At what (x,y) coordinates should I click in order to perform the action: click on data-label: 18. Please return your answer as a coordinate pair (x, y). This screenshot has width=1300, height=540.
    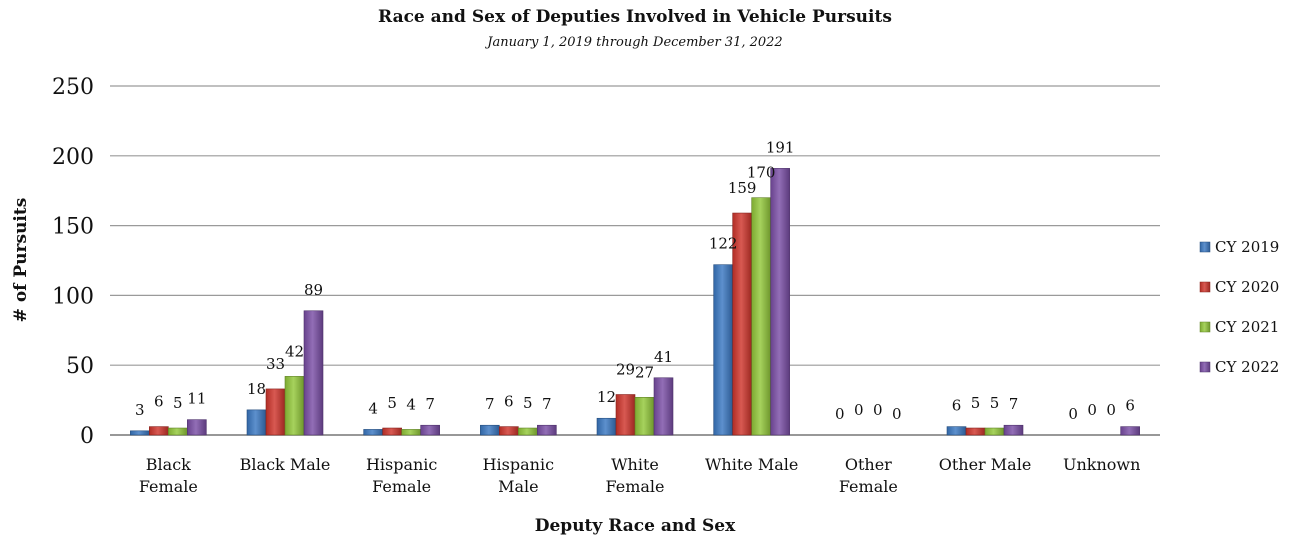
    Looking at the image, I should click on (256, 389).